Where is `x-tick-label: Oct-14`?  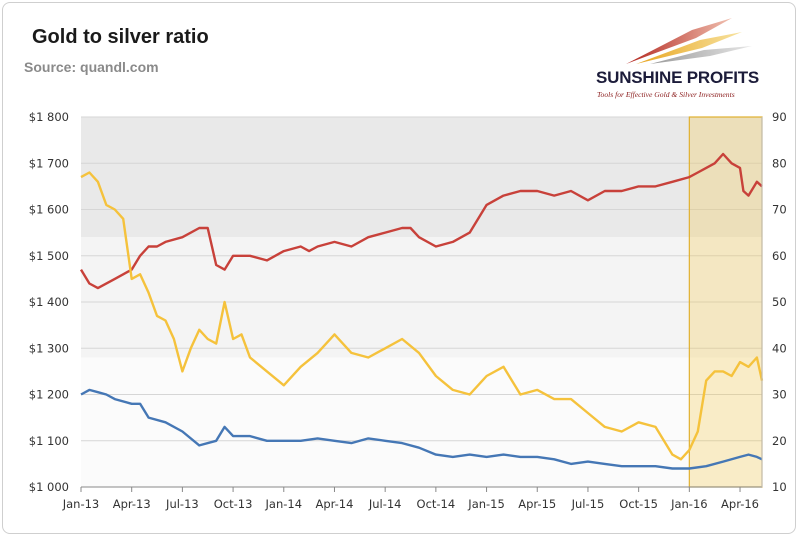 x-tick-label: Oct-14 is located at coordinates (436, 504).